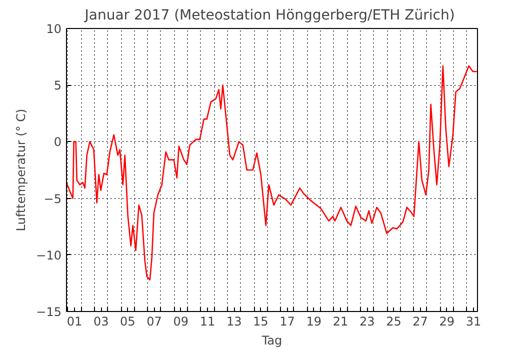  I want to click on x-tick-label: 15, so click(260, 321).